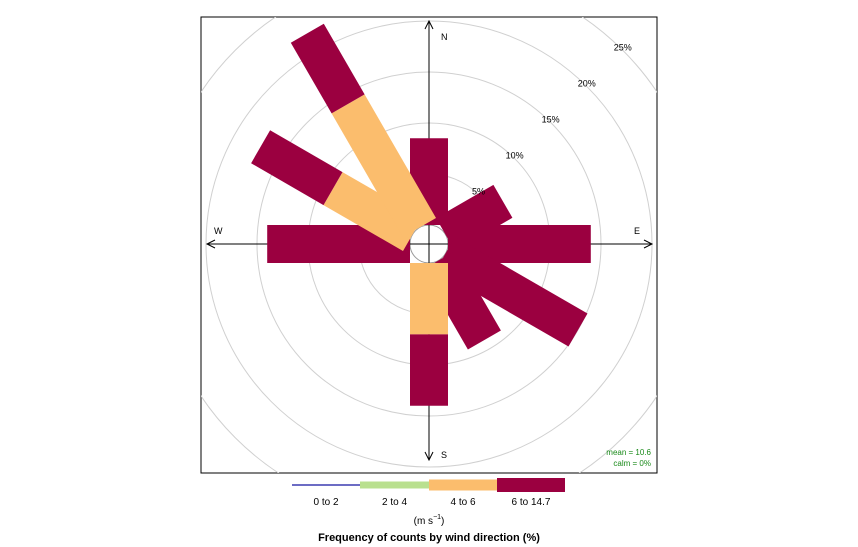 This screenshot has width=858, height=547. I want to click on mean-stat: mean = 10.6, so click(628, 452).